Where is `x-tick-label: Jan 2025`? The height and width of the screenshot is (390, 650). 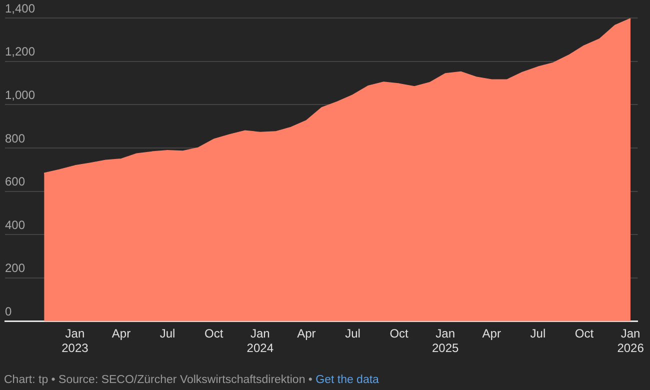
x-tick-label: Jan 2025 is located at coordinates (446, 341).